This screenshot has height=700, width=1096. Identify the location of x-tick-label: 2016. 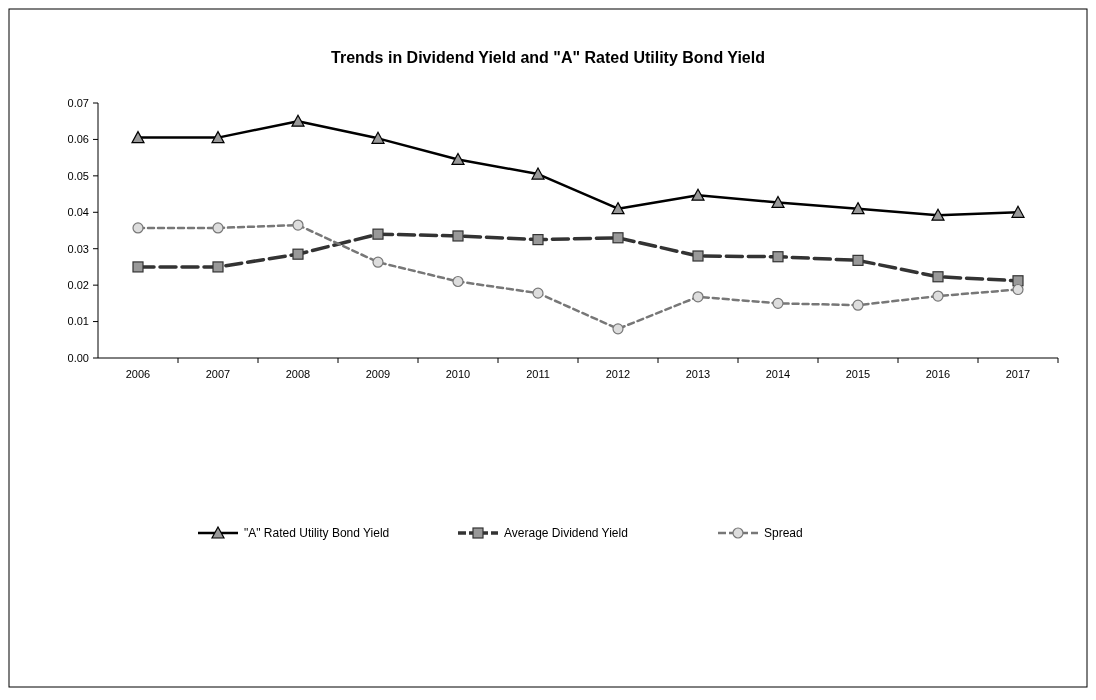
(938, 374).